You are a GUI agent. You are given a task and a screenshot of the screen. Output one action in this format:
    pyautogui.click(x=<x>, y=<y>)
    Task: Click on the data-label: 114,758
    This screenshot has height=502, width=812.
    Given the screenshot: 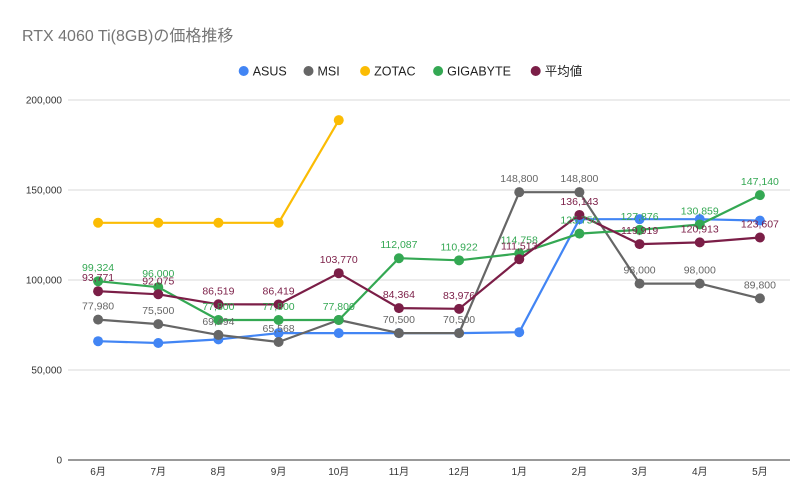 What is the action you would take?
    pyautogui.click(x=519, y=240)
    